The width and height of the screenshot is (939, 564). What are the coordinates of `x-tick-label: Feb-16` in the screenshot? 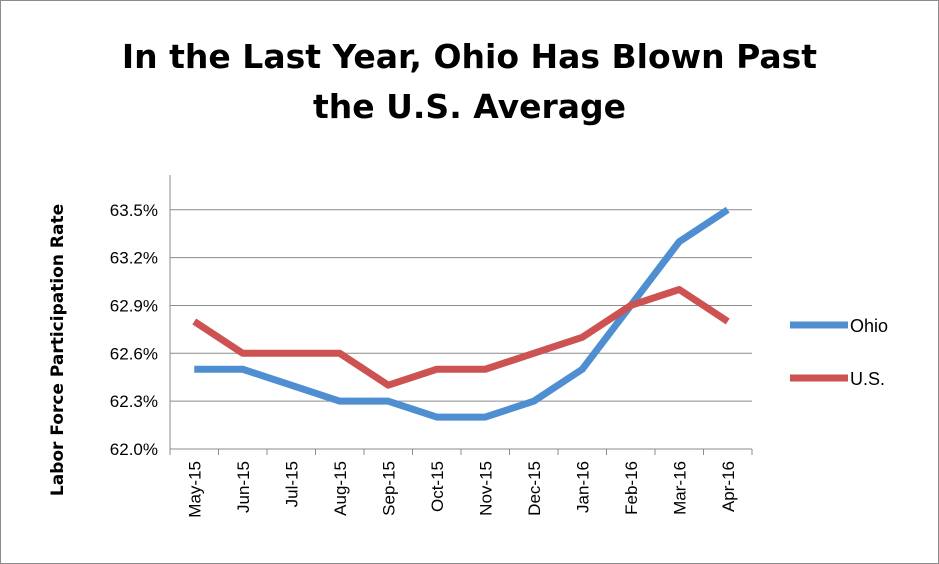 It's located at (631, 488).